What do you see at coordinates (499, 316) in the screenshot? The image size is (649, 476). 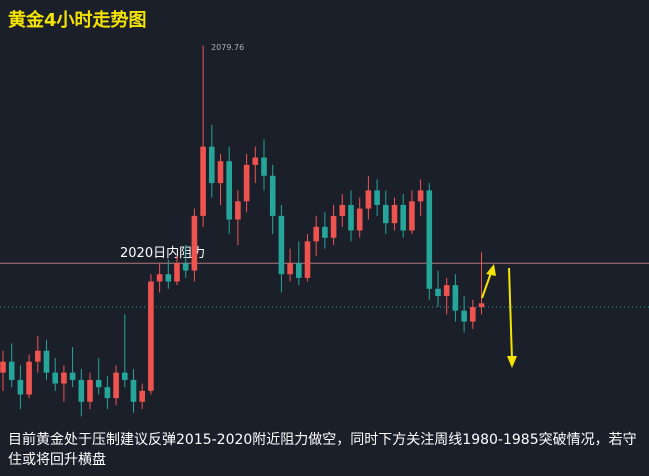 I see `arrows` at bounding box center [499, 316].